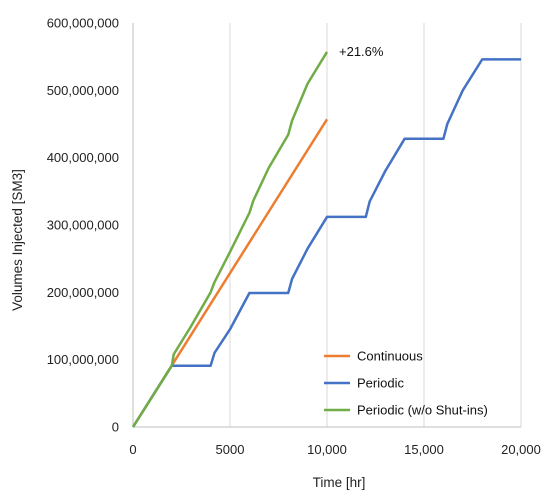 This screenshot has height=499, width=550. I want to click on x-tick-label: 0, so click(132, 449).